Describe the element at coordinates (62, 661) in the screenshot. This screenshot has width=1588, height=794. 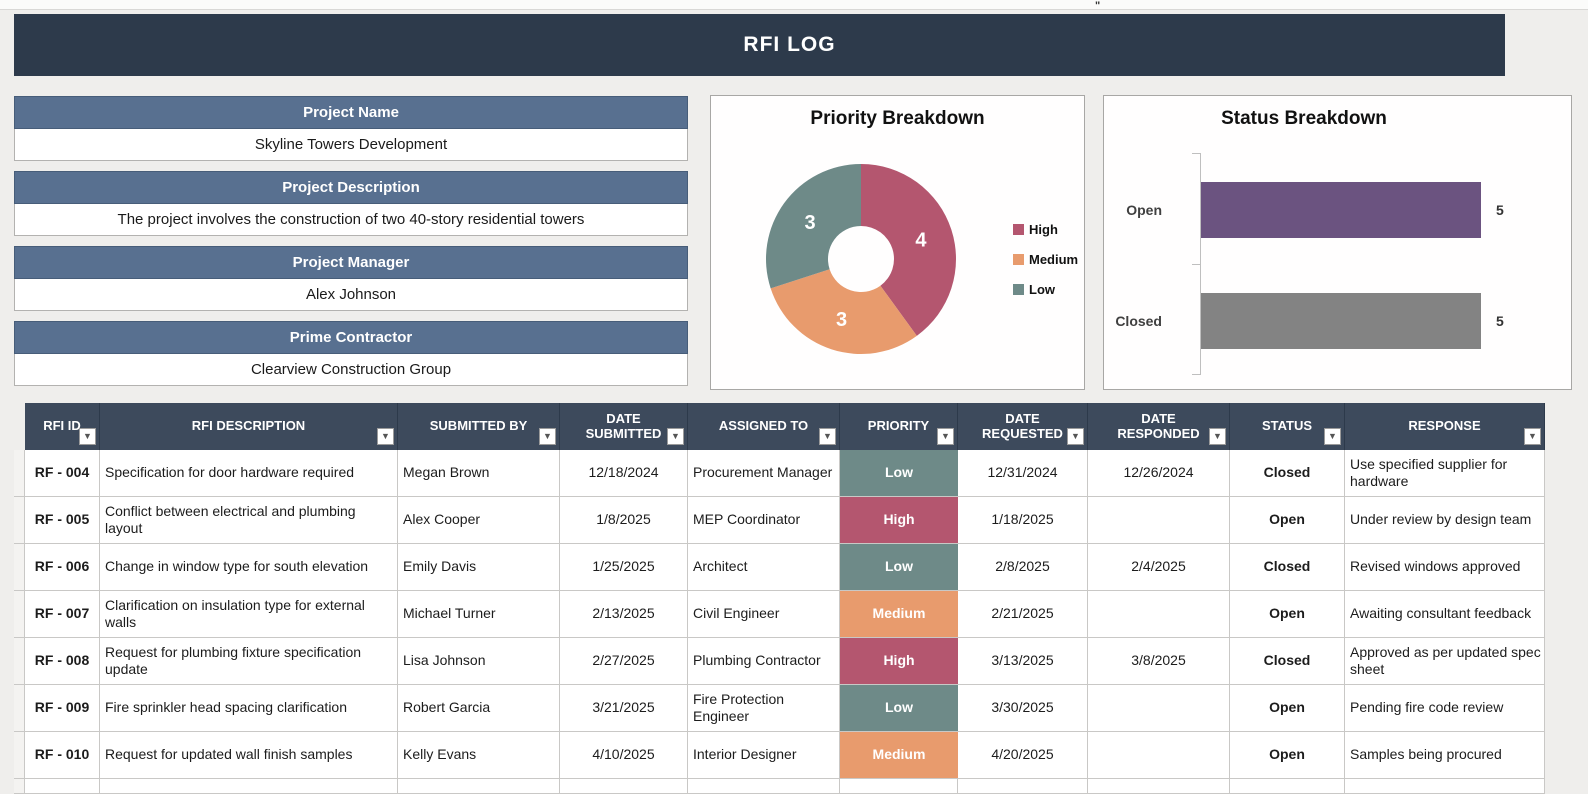
I see `cell-rfi_id: RF - 008` at that location.